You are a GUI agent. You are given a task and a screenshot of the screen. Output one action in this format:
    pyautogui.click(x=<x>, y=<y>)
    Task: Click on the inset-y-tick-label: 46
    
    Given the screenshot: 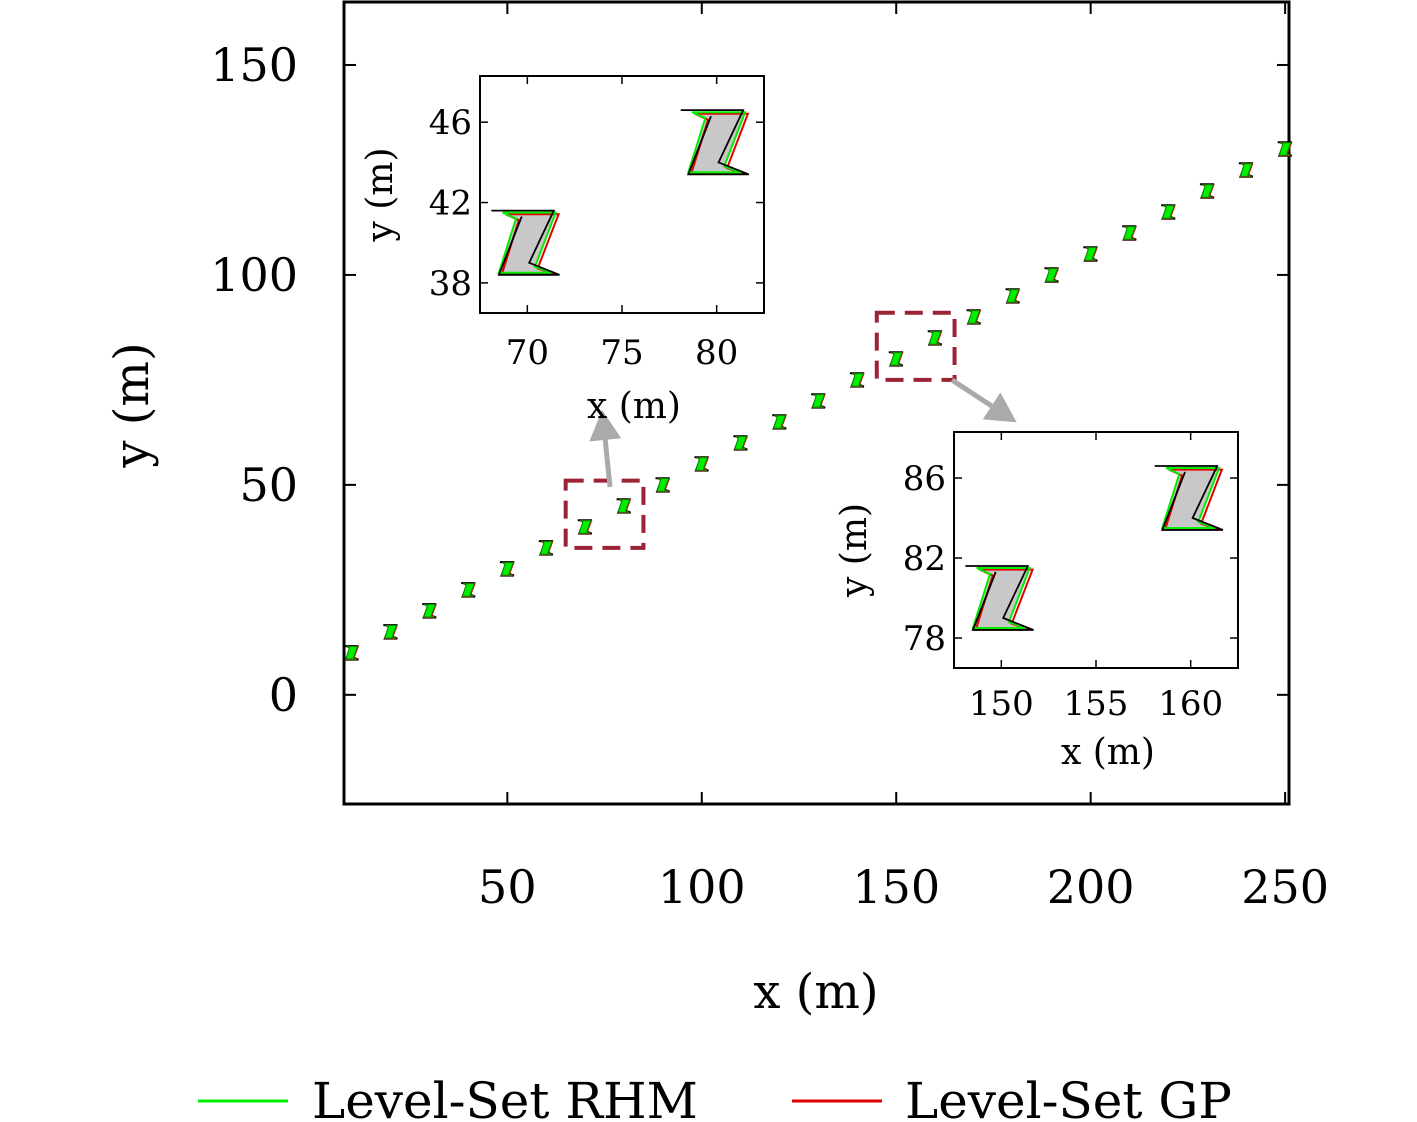 What is the action you would take?
    pyautogui.click(x=450, y=123)
    